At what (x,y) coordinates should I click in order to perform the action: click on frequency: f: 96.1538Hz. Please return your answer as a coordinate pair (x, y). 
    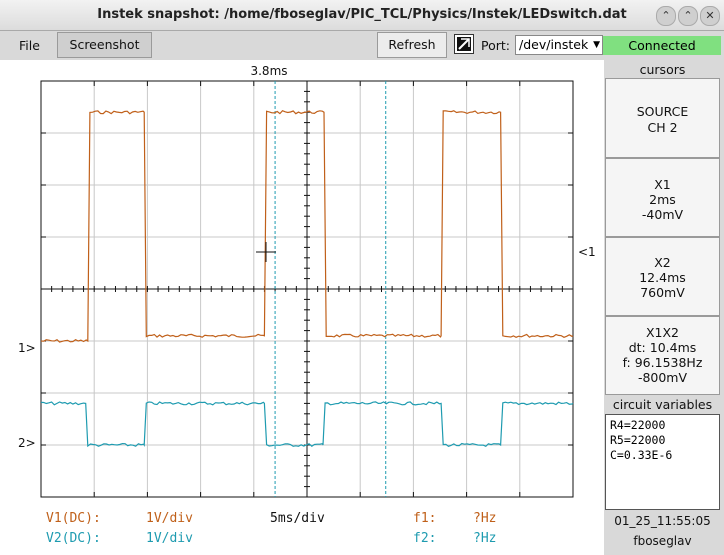
    Looking at the image, I should click on (662, 362).